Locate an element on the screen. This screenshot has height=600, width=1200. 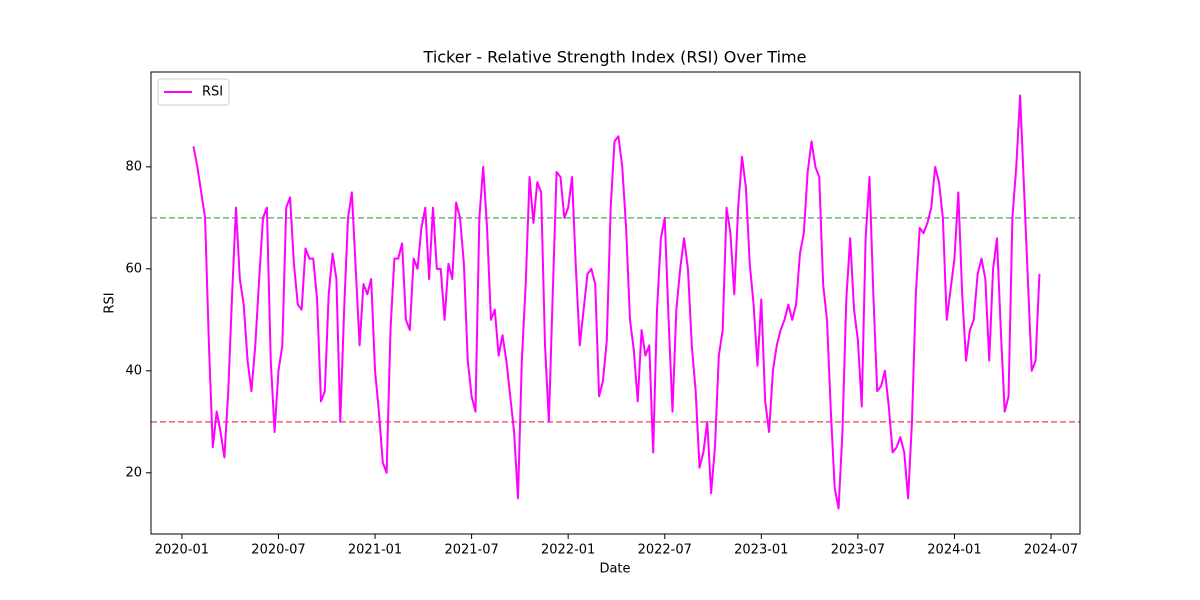
x-axis-label: Date is located at coordinates (614, 569).